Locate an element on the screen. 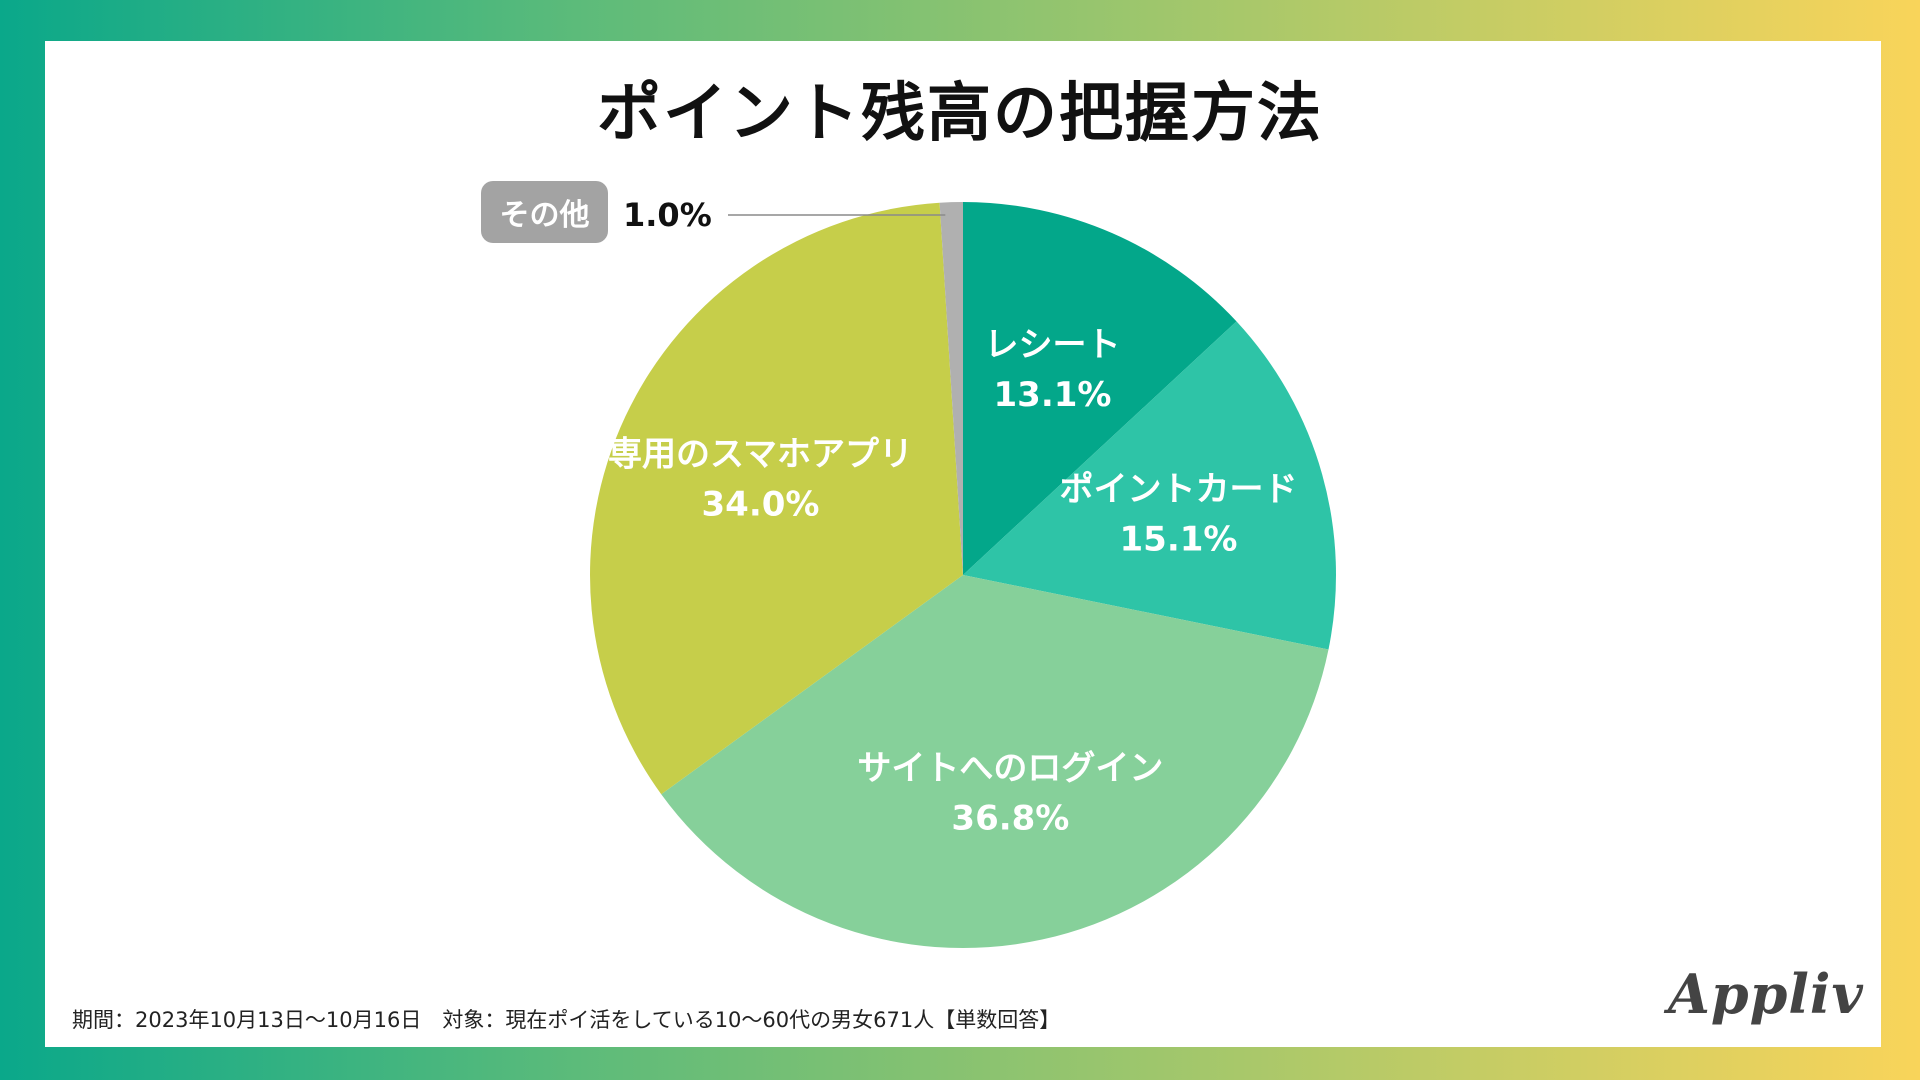 The height and width of the screenshot is (1080, 1920). slice-value-2: 36.8% is located at coordinates (1010, 819).